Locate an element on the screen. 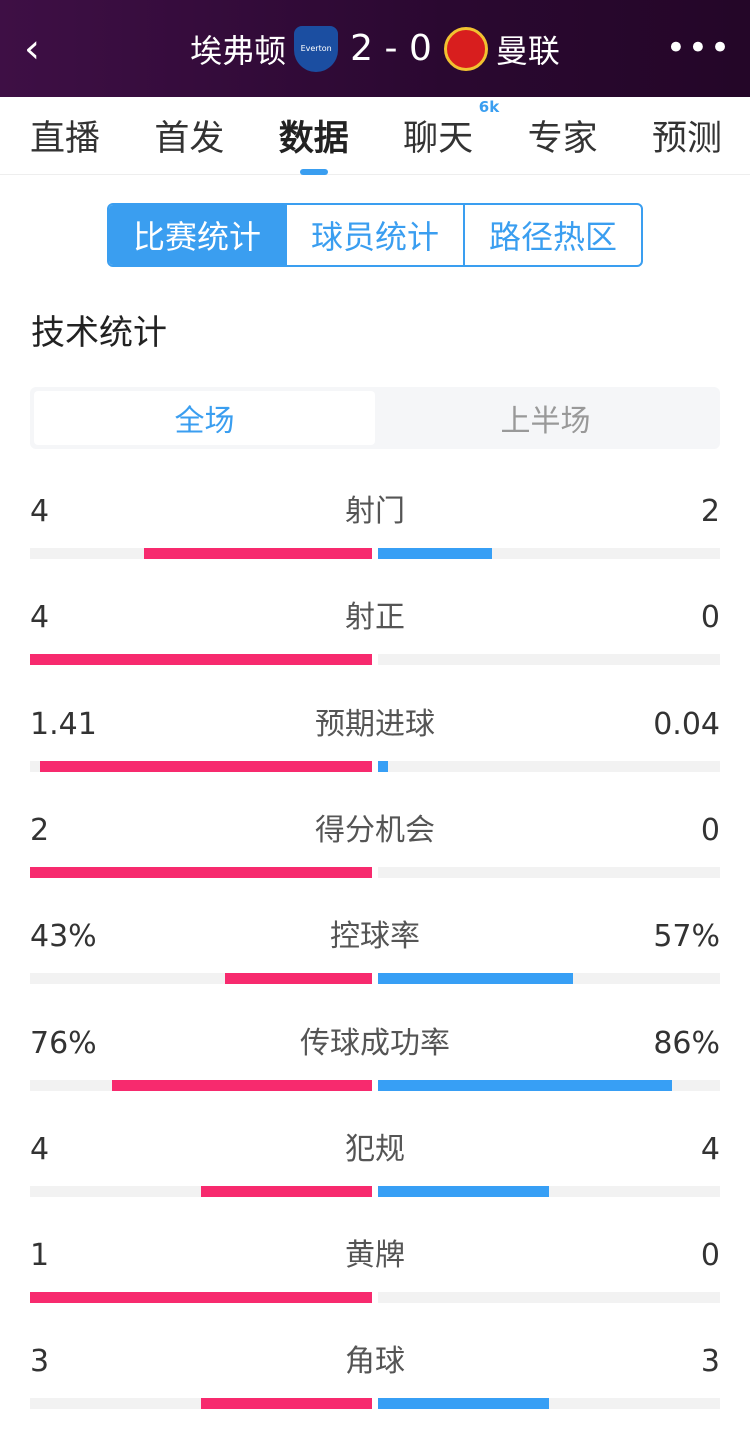 This screenshot has width=750, height=1430. tab-5: 预测 is located at coordinates (687, 135).